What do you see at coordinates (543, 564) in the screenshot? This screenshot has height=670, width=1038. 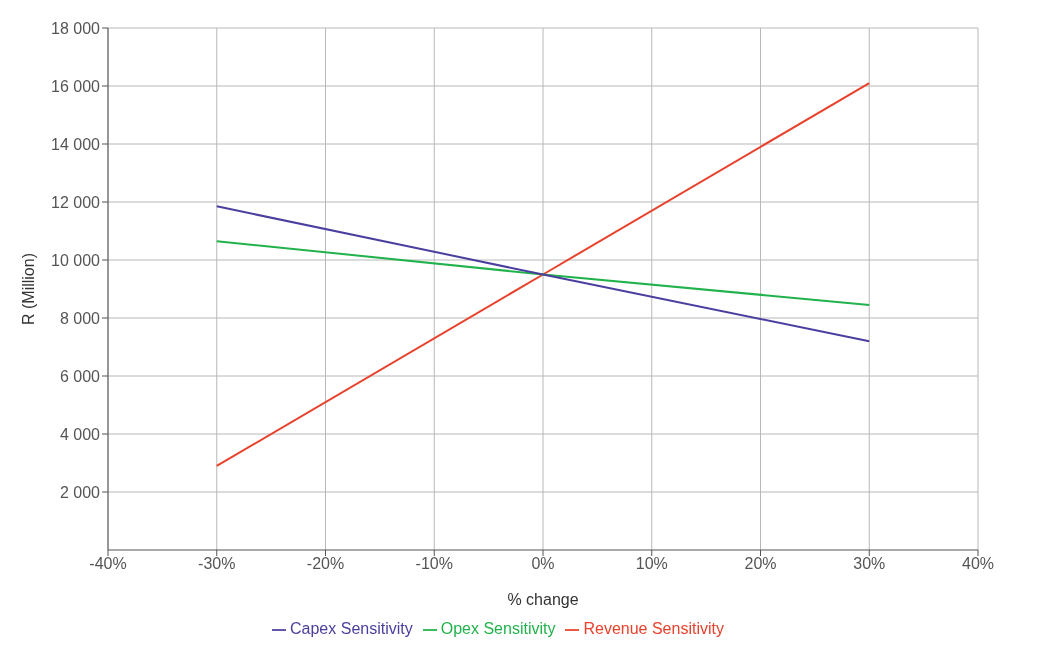 I see `x-tick-label: 0%` at bounding box center [543, 564].